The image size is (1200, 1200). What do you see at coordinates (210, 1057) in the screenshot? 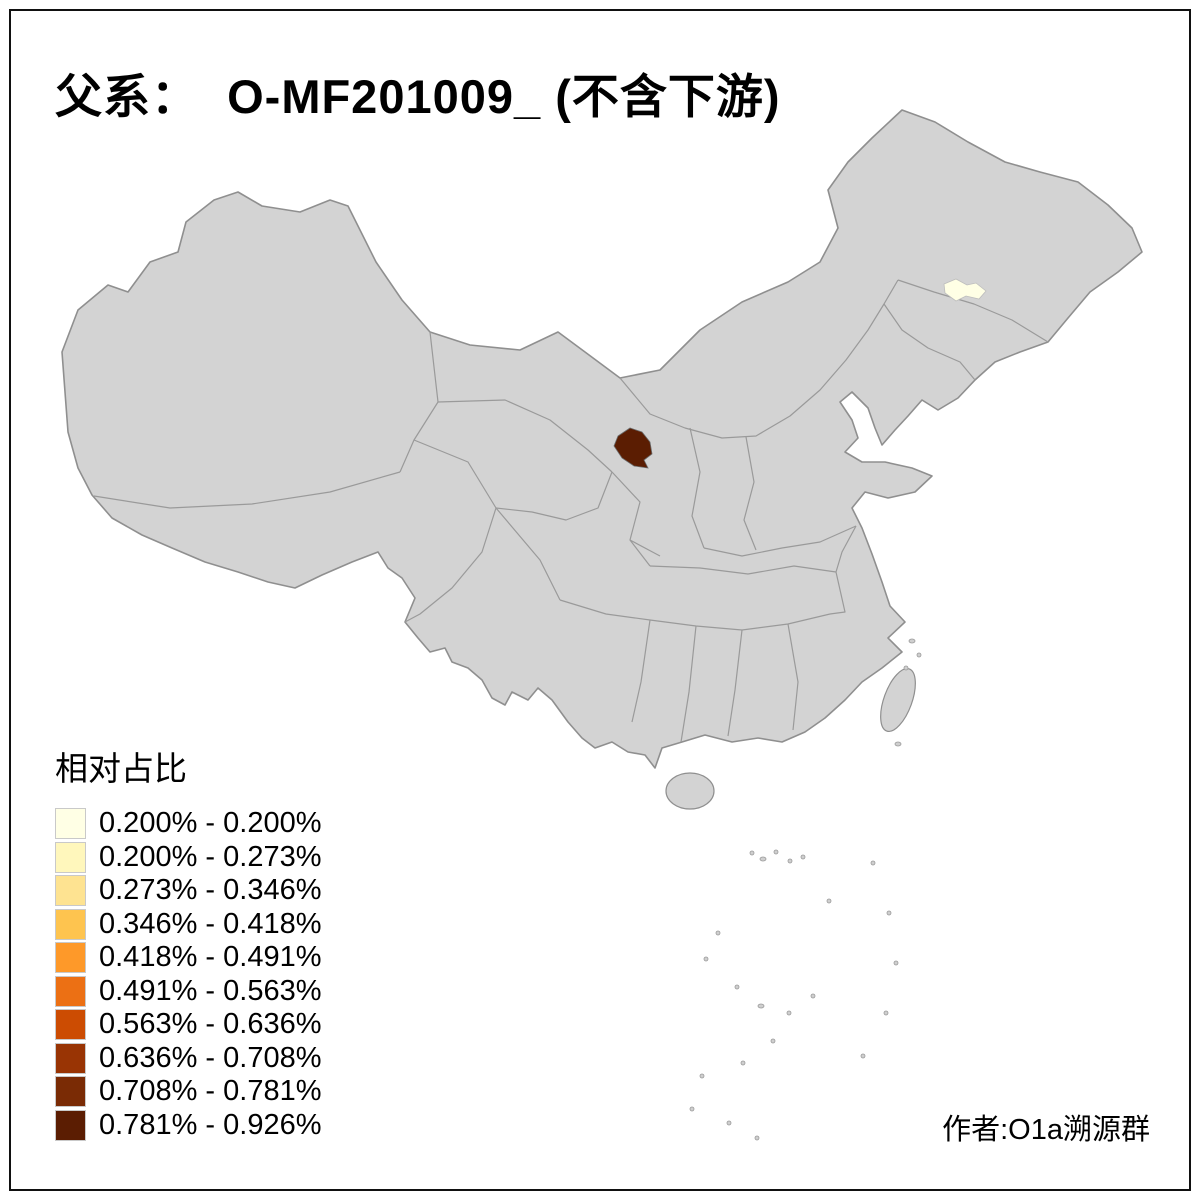
I see `legend-label: 0.636% - 0.708%` at bounding box center [210, 1057].